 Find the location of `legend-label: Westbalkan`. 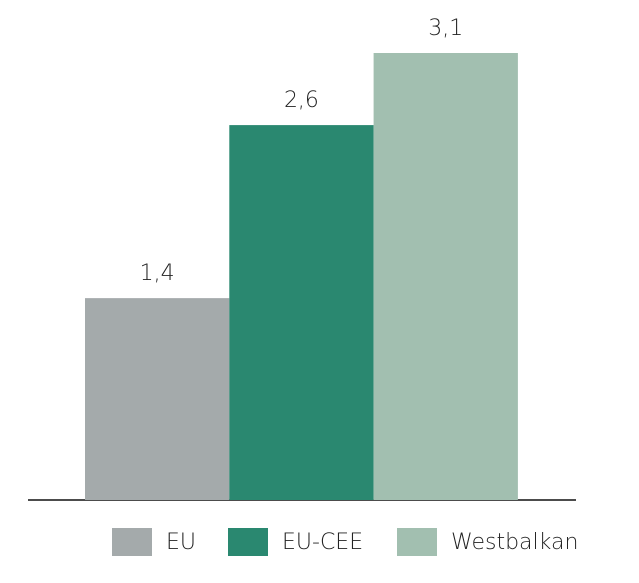

legend-label: Westbalkan is located at coordinates (514, 542).